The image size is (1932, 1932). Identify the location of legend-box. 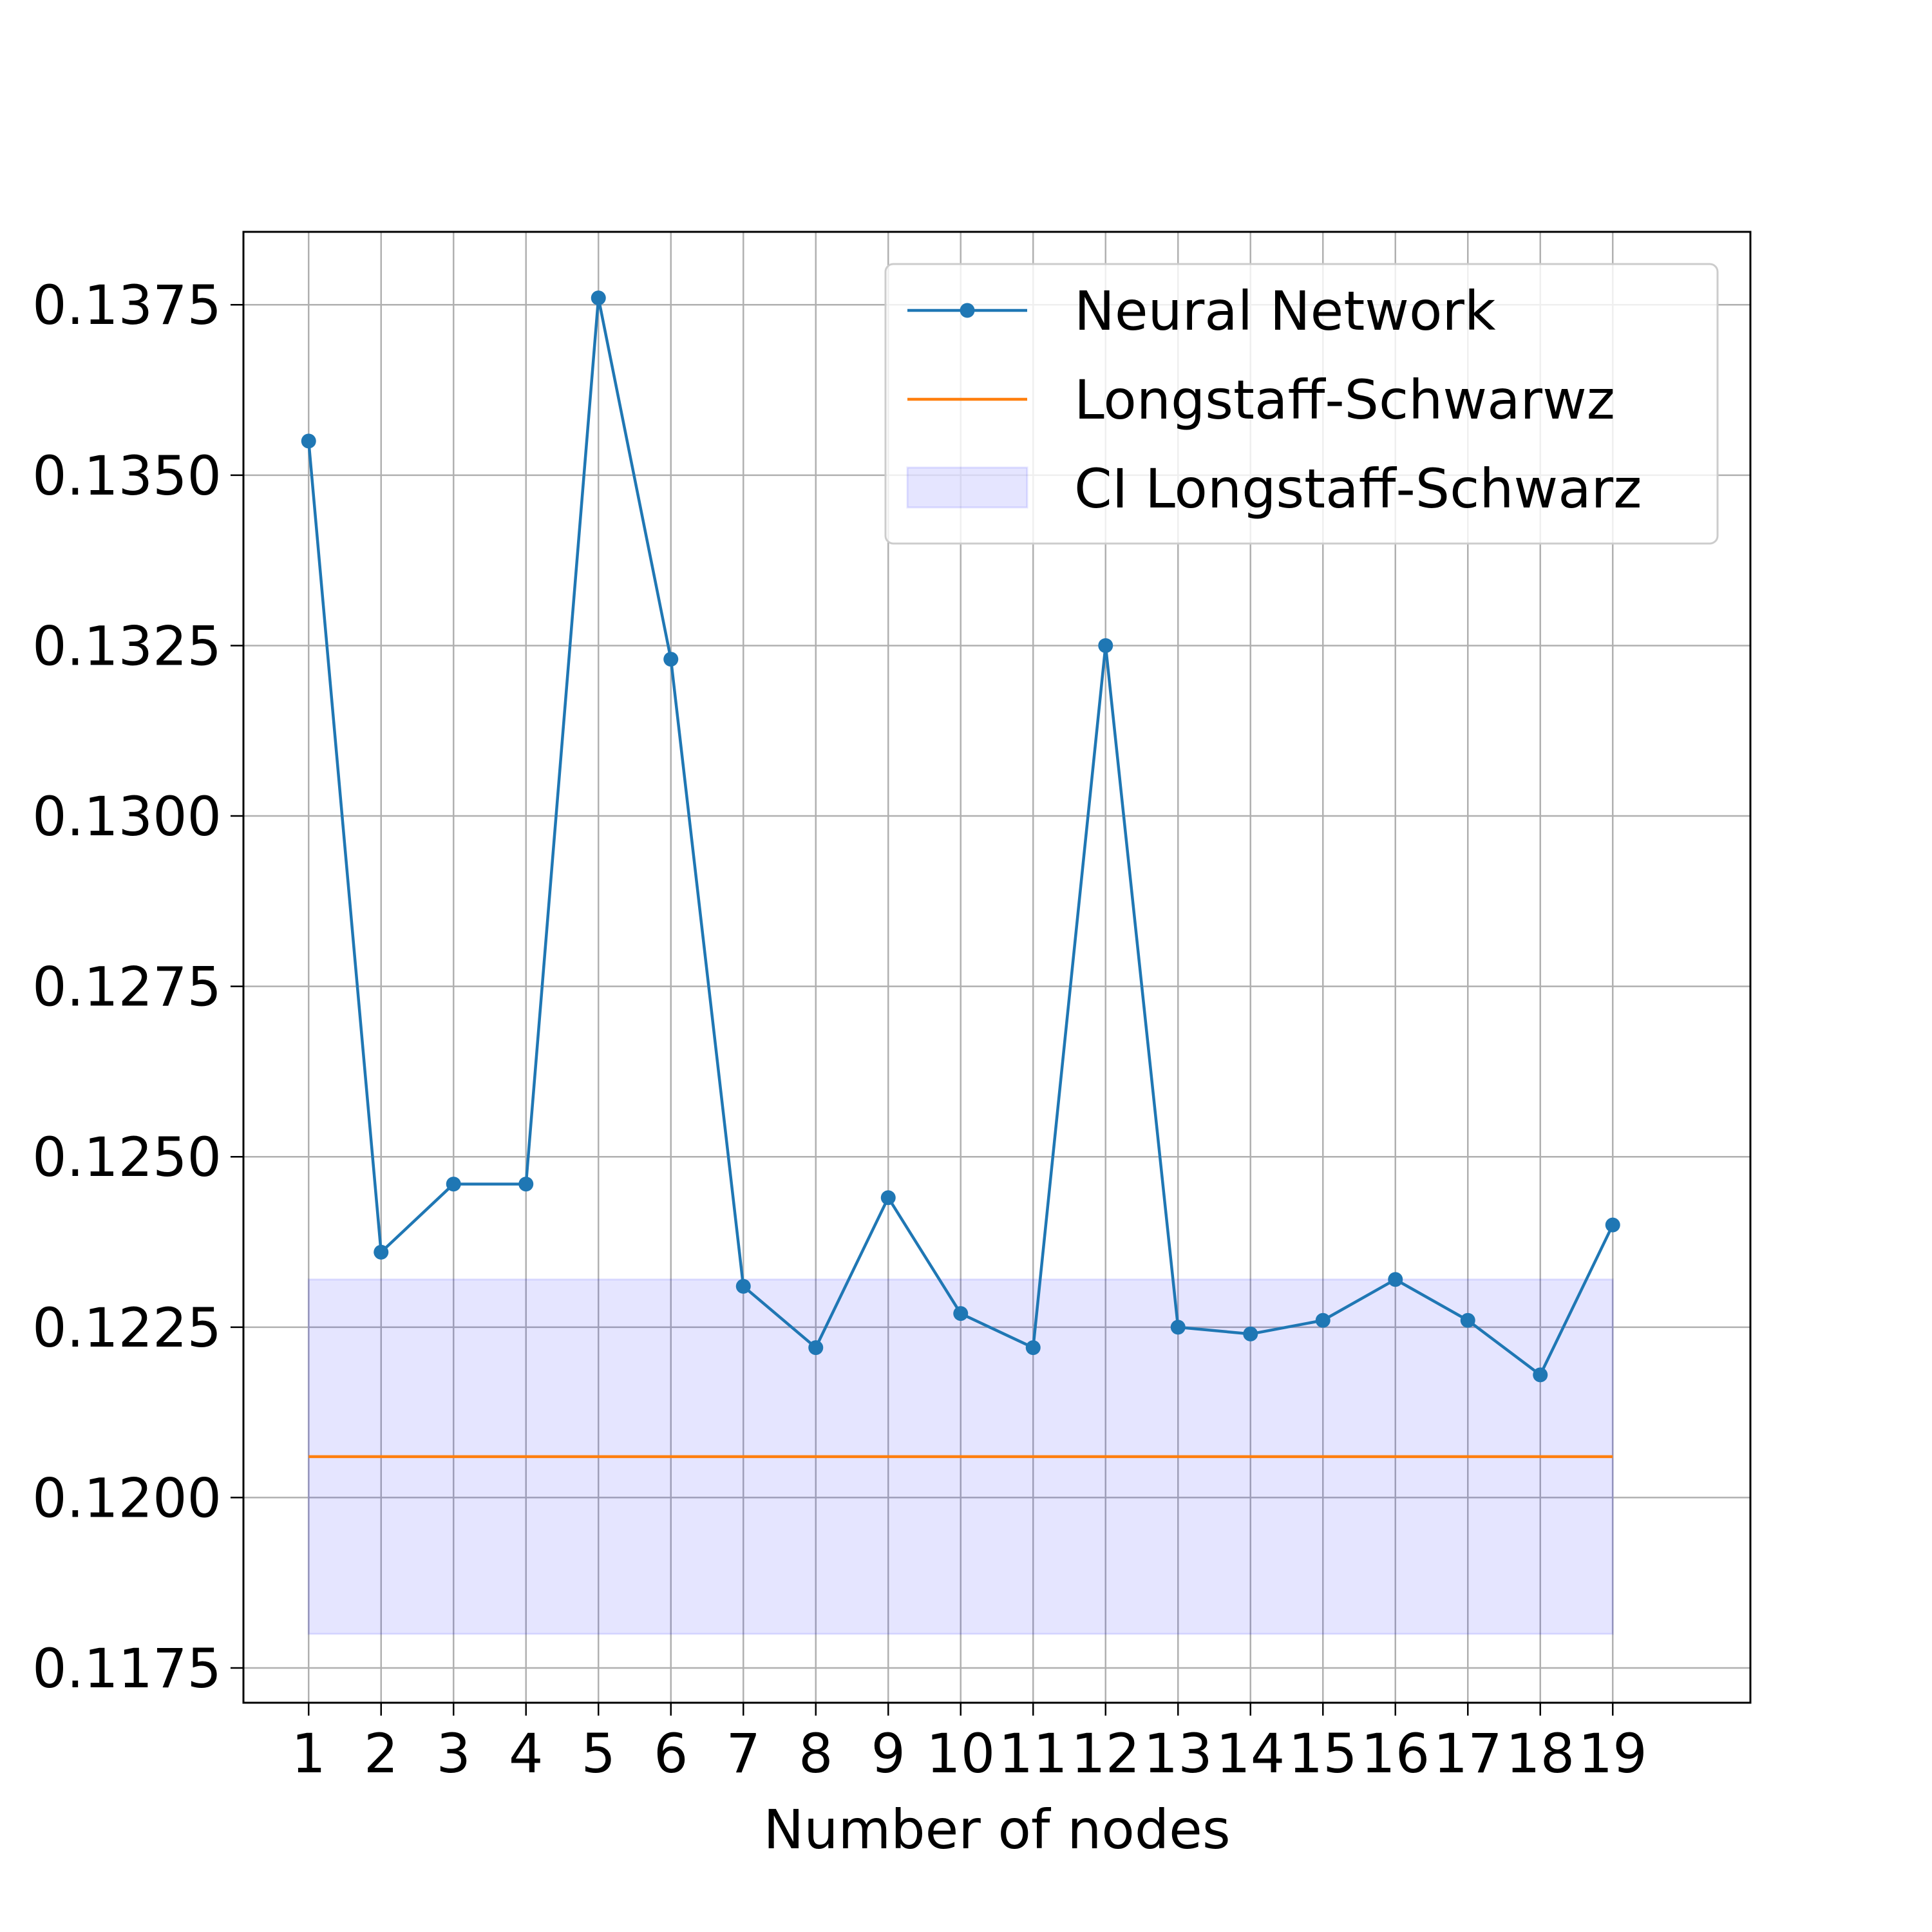
(1301, 404).